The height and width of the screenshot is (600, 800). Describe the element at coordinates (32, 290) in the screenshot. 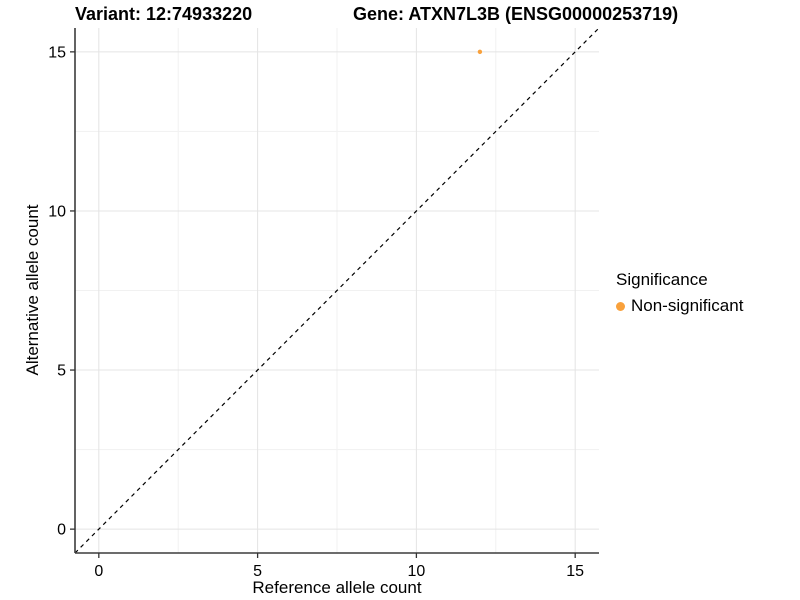

I see `y-axis-title: Alternative allele count` at that location.